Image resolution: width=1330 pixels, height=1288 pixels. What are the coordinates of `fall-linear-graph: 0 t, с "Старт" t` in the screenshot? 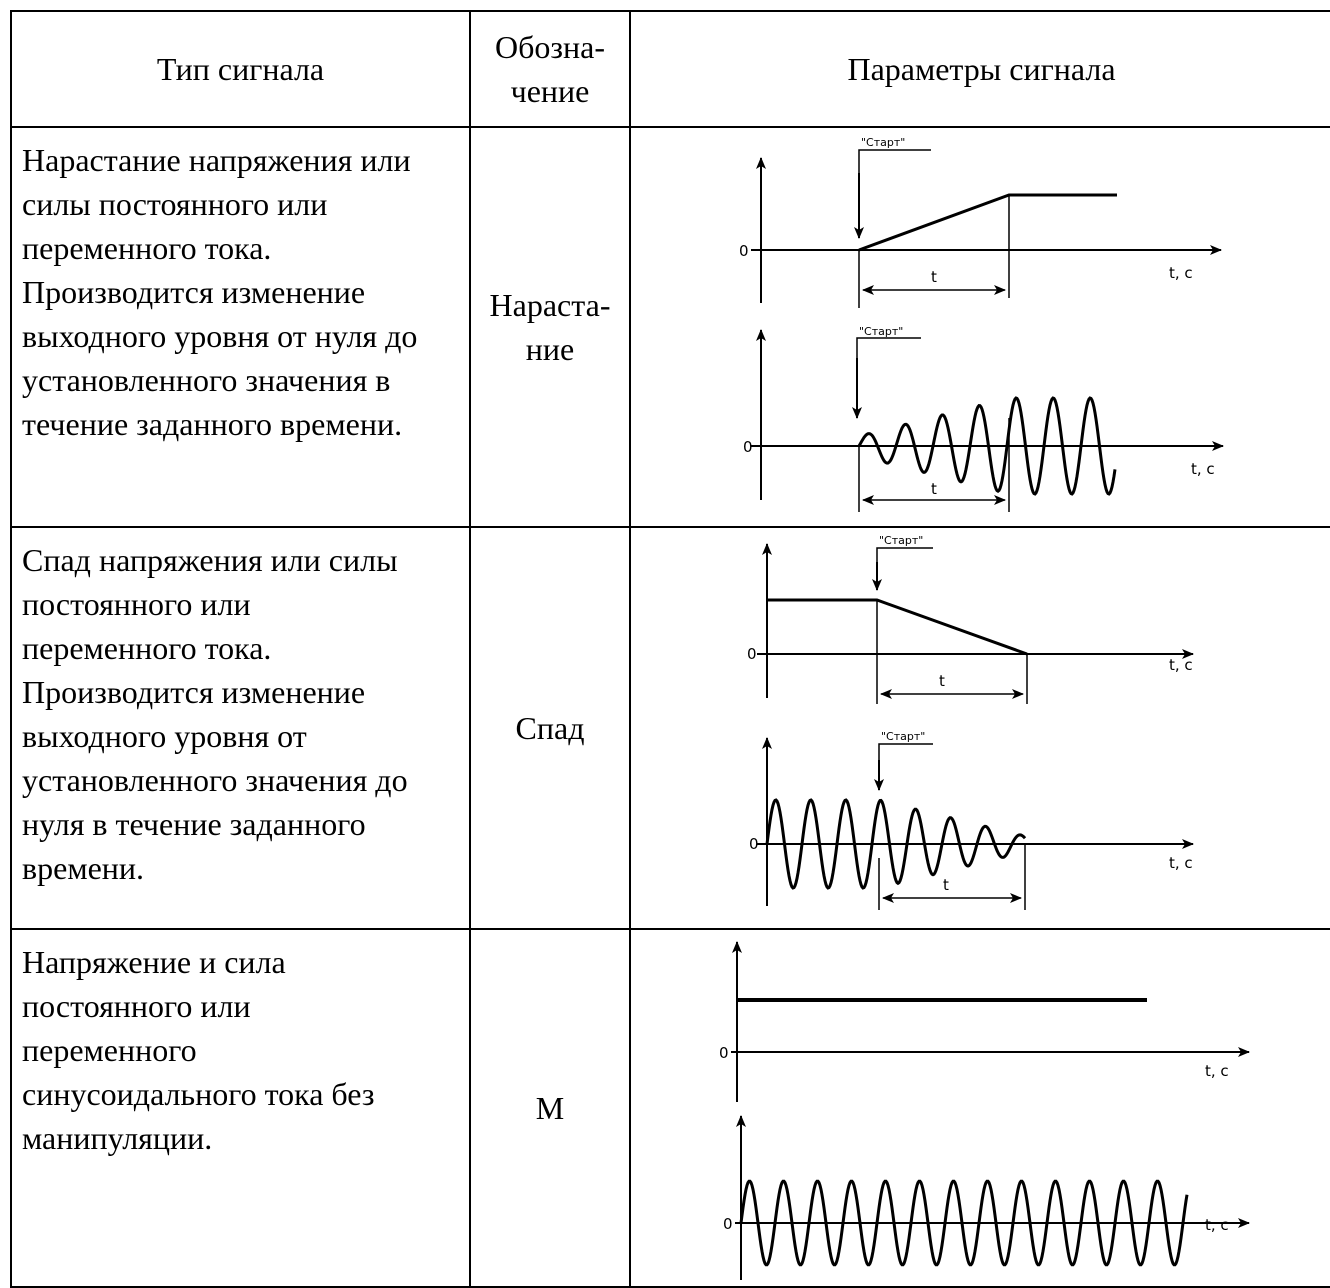 It's located at (970, 619).